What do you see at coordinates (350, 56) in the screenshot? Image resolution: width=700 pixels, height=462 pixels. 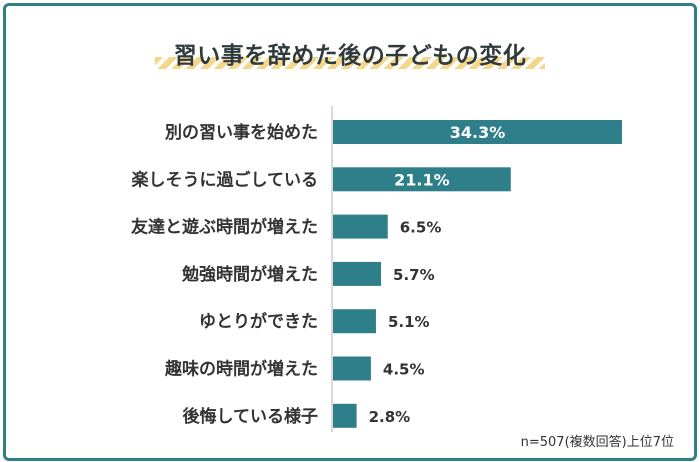 I see `chart-title: 習い事を辞めた後の子どもの変化` at bounding box center [350, 56].